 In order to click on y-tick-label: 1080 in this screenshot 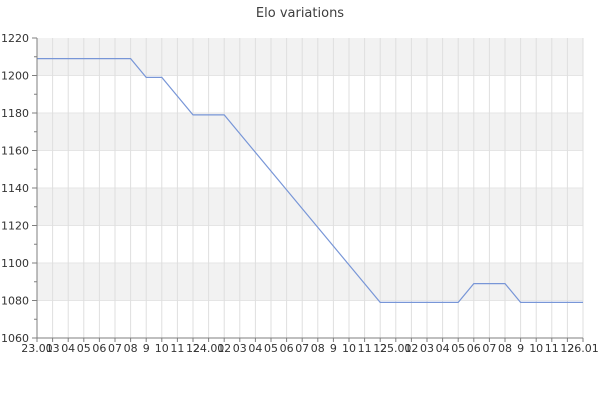, I will do `click(15, 301)`.